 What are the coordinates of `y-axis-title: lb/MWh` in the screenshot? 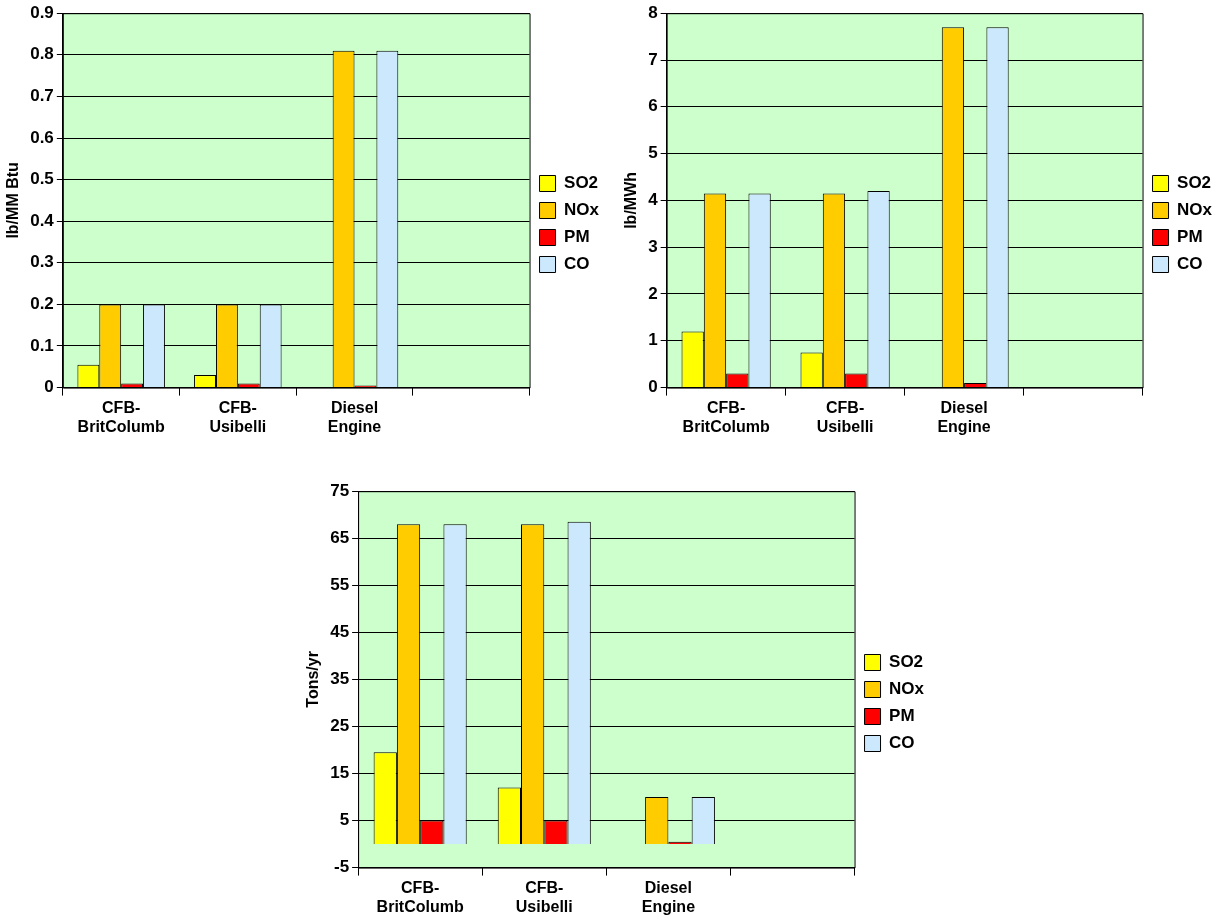 It's located at (631, 200).